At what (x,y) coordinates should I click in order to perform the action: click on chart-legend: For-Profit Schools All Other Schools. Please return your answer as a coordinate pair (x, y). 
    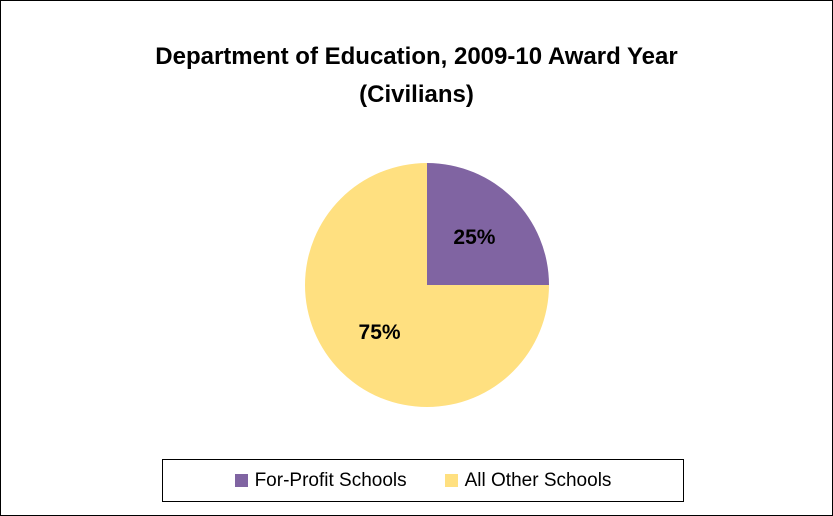
    Looking at the image, I should click on (423, 480).